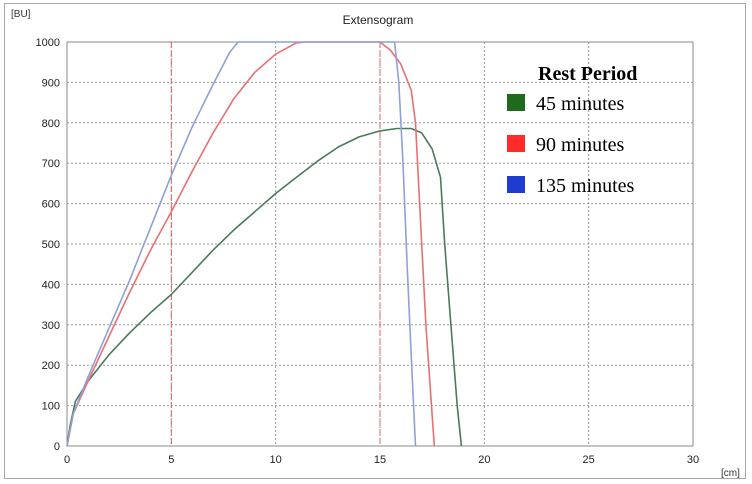 This screenshot has height=484, width=752. I want to click on x-tick-label: 30, so click(693, 460).